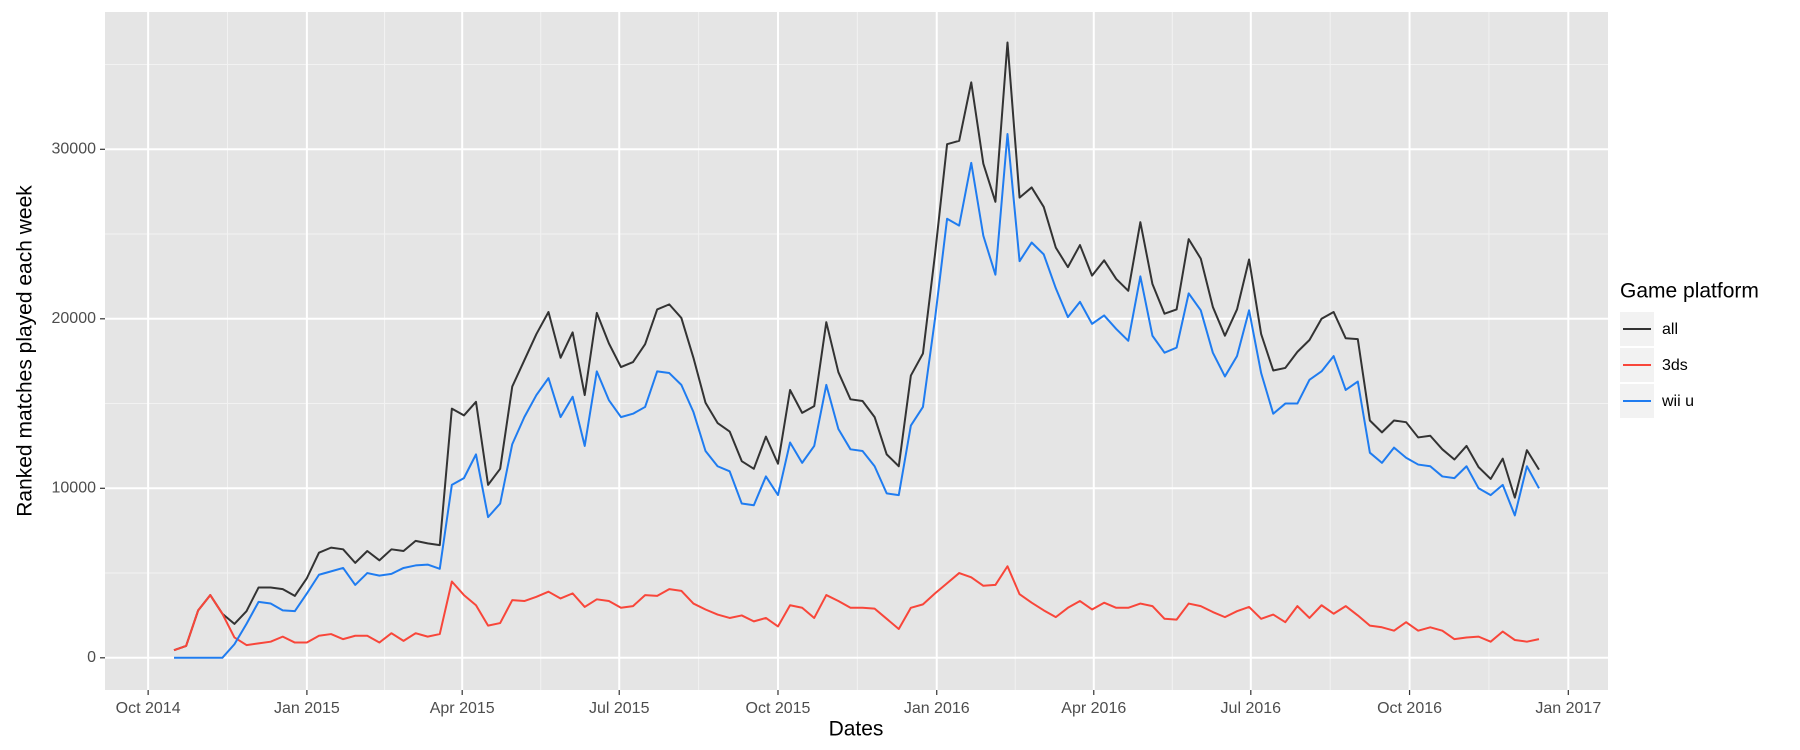 This screenshot has height=750, width=1800. Describe the element at coordinates (1409, 708) in the screenshot. I see `x-tick-label: Oct 2016` at that location.